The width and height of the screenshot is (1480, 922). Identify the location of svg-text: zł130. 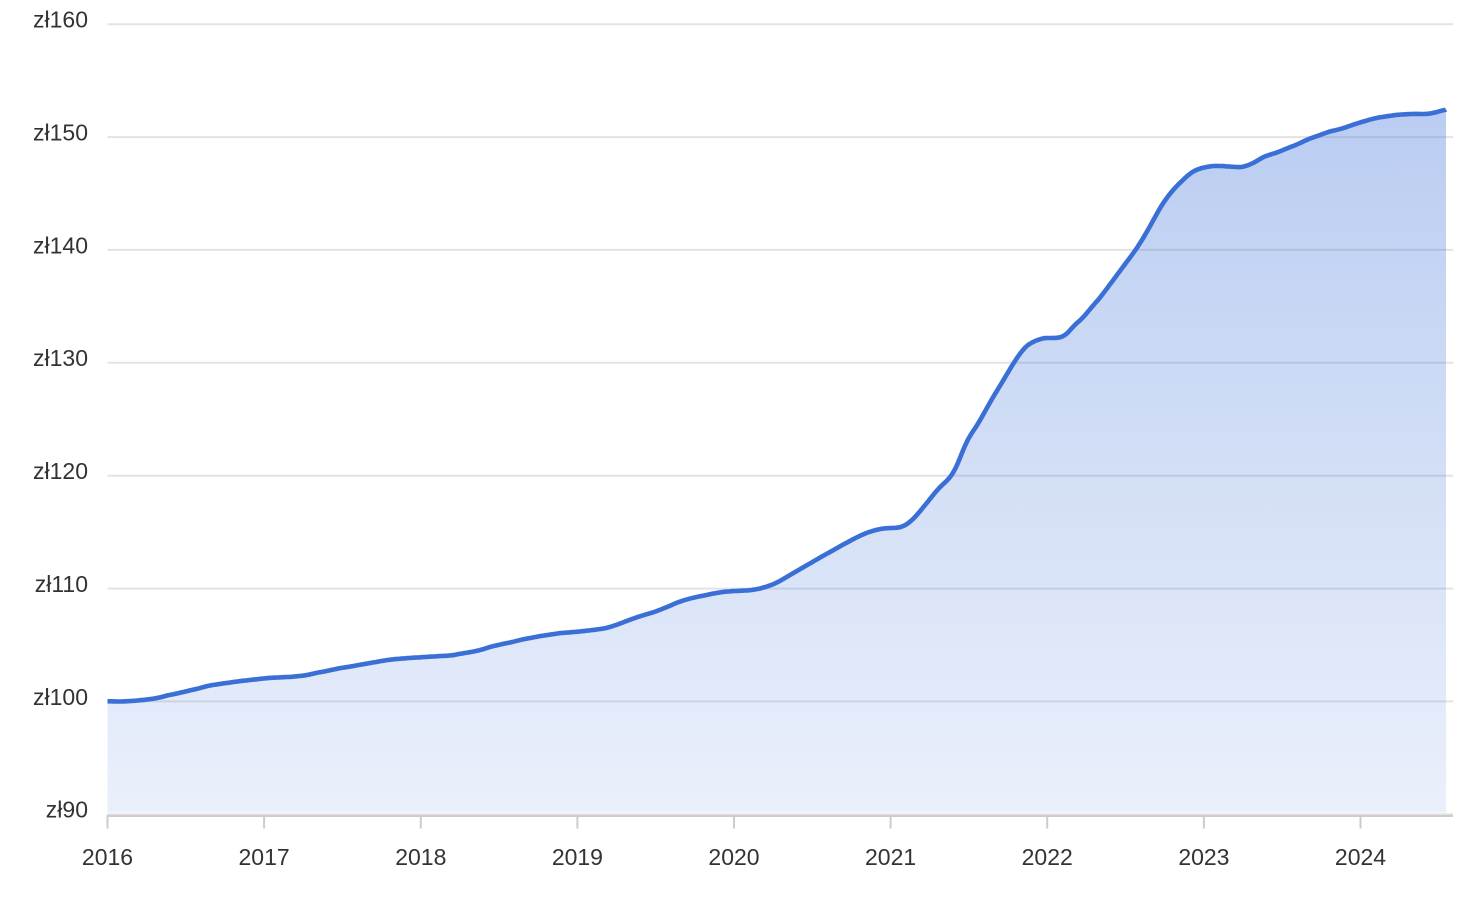
(60, 358).